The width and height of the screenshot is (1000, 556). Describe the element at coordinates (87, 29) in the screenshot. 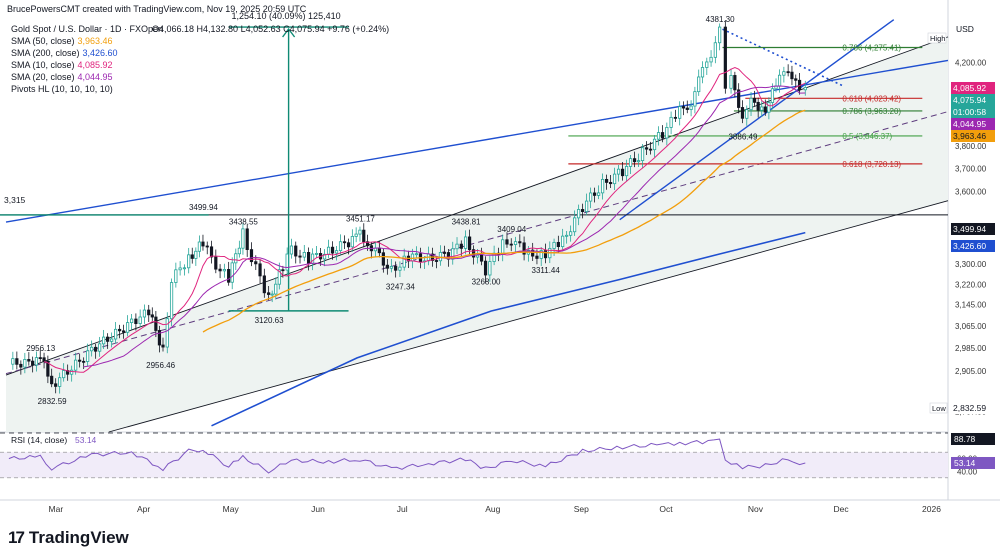

I see `symbol-title: Gold Spot / U.S. Dollar · 1D · FXOpen` at that location.